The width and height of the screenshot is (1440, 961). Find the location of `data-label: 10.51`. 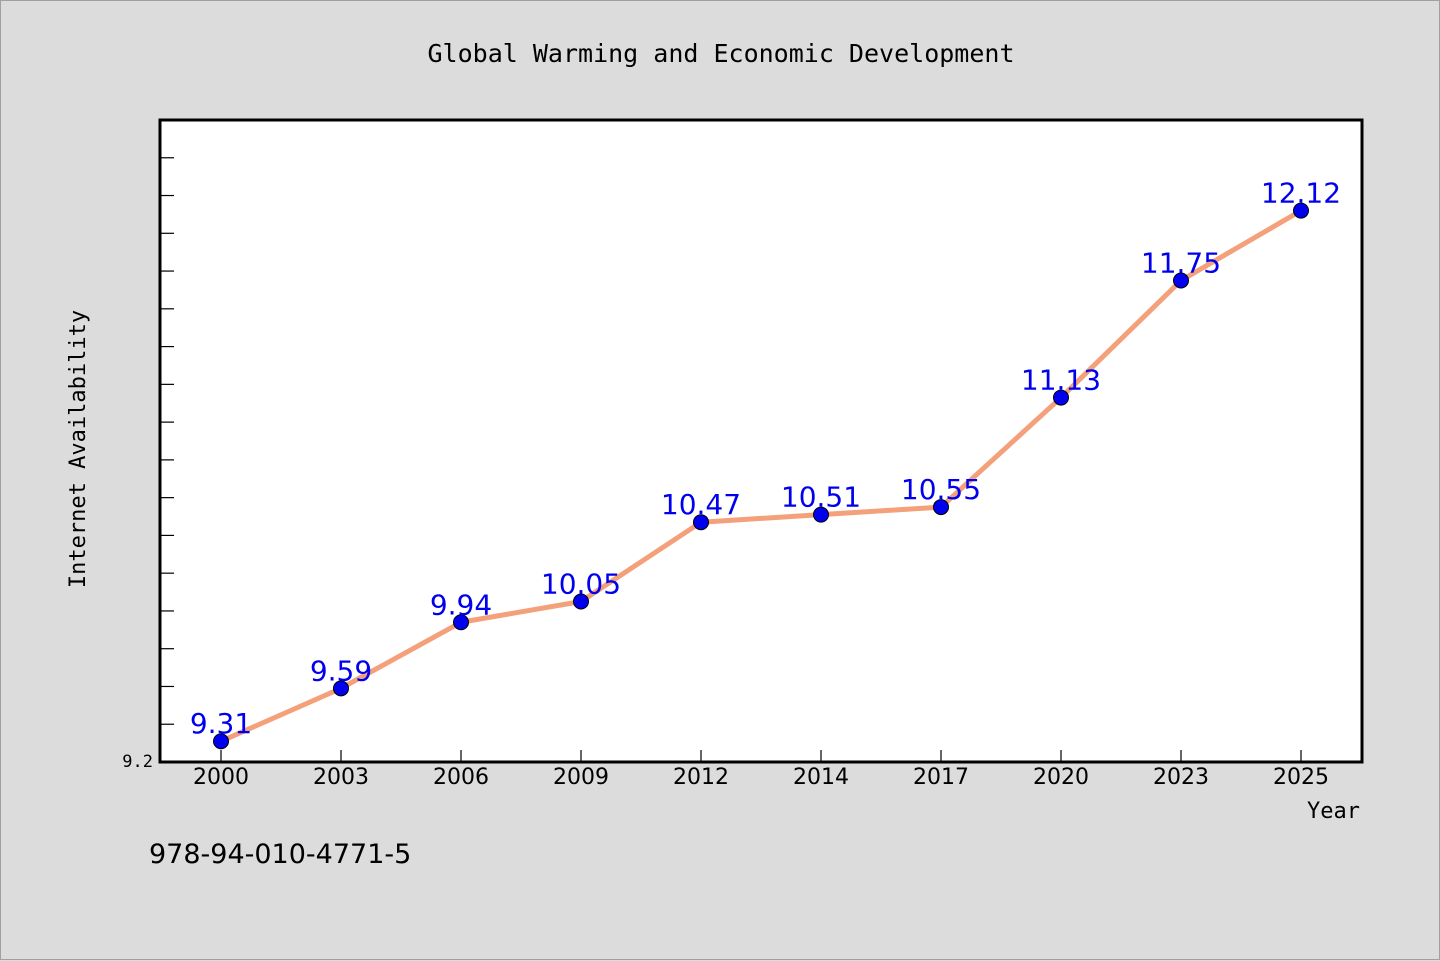

data-label: 10.51 is located at coordinates (821, 497).